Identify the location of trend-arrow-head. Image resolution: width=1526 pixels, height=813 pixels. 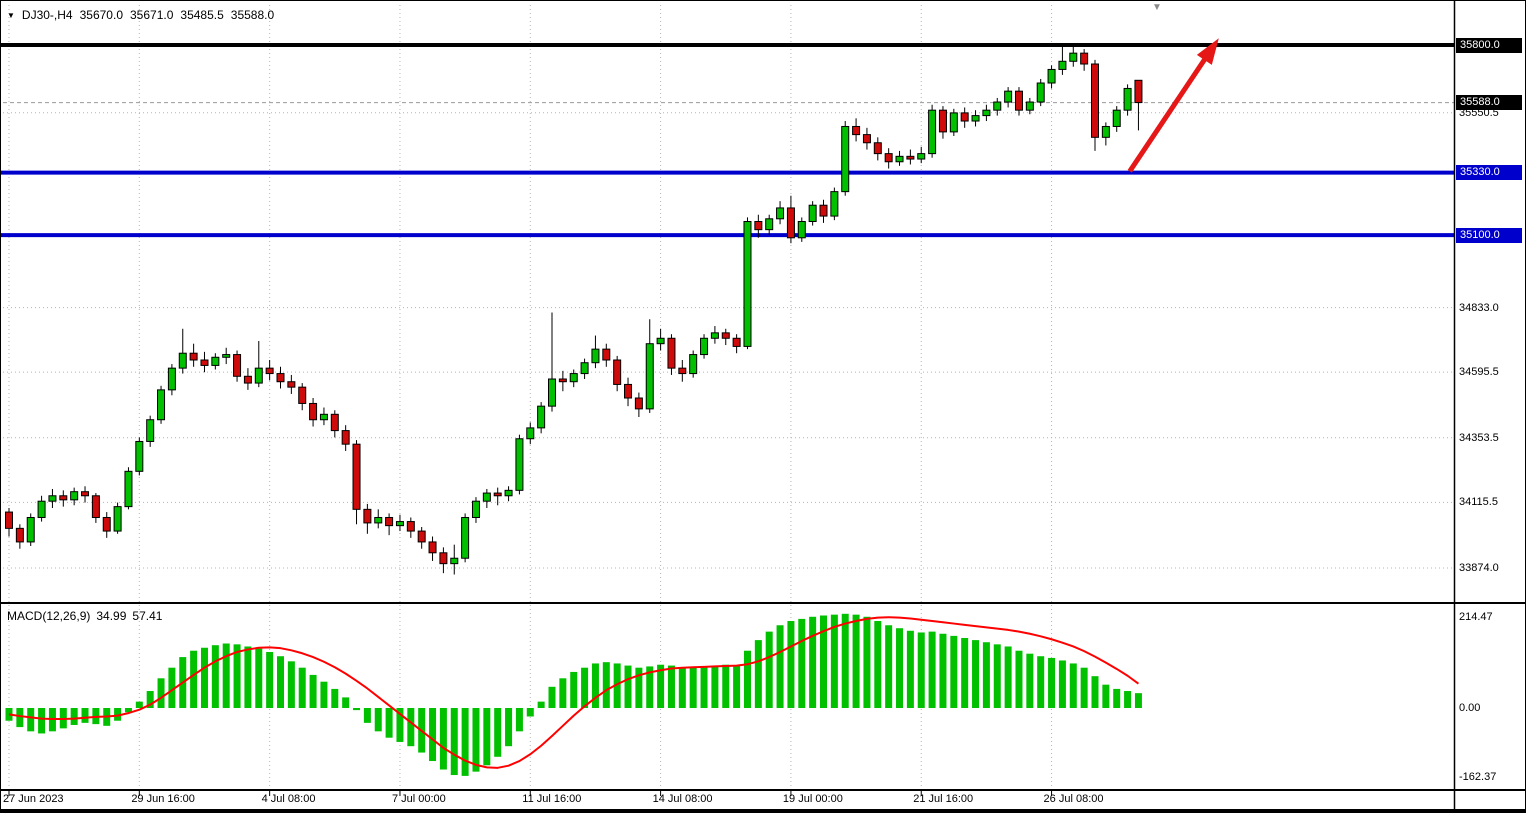
(1207, 51).